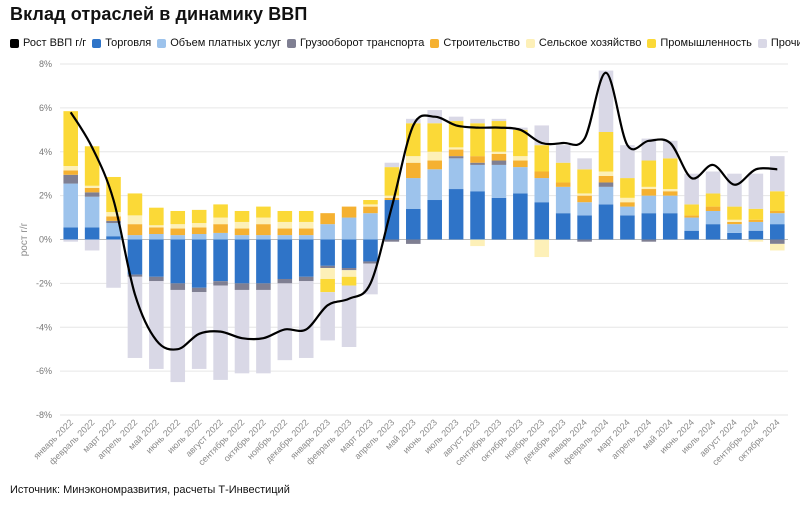 The width and height of the screenshot is (800, 508). Describe the element at coordinates (44, 415) in the screenshot. I see `y-tick-label: -8%` at that location.